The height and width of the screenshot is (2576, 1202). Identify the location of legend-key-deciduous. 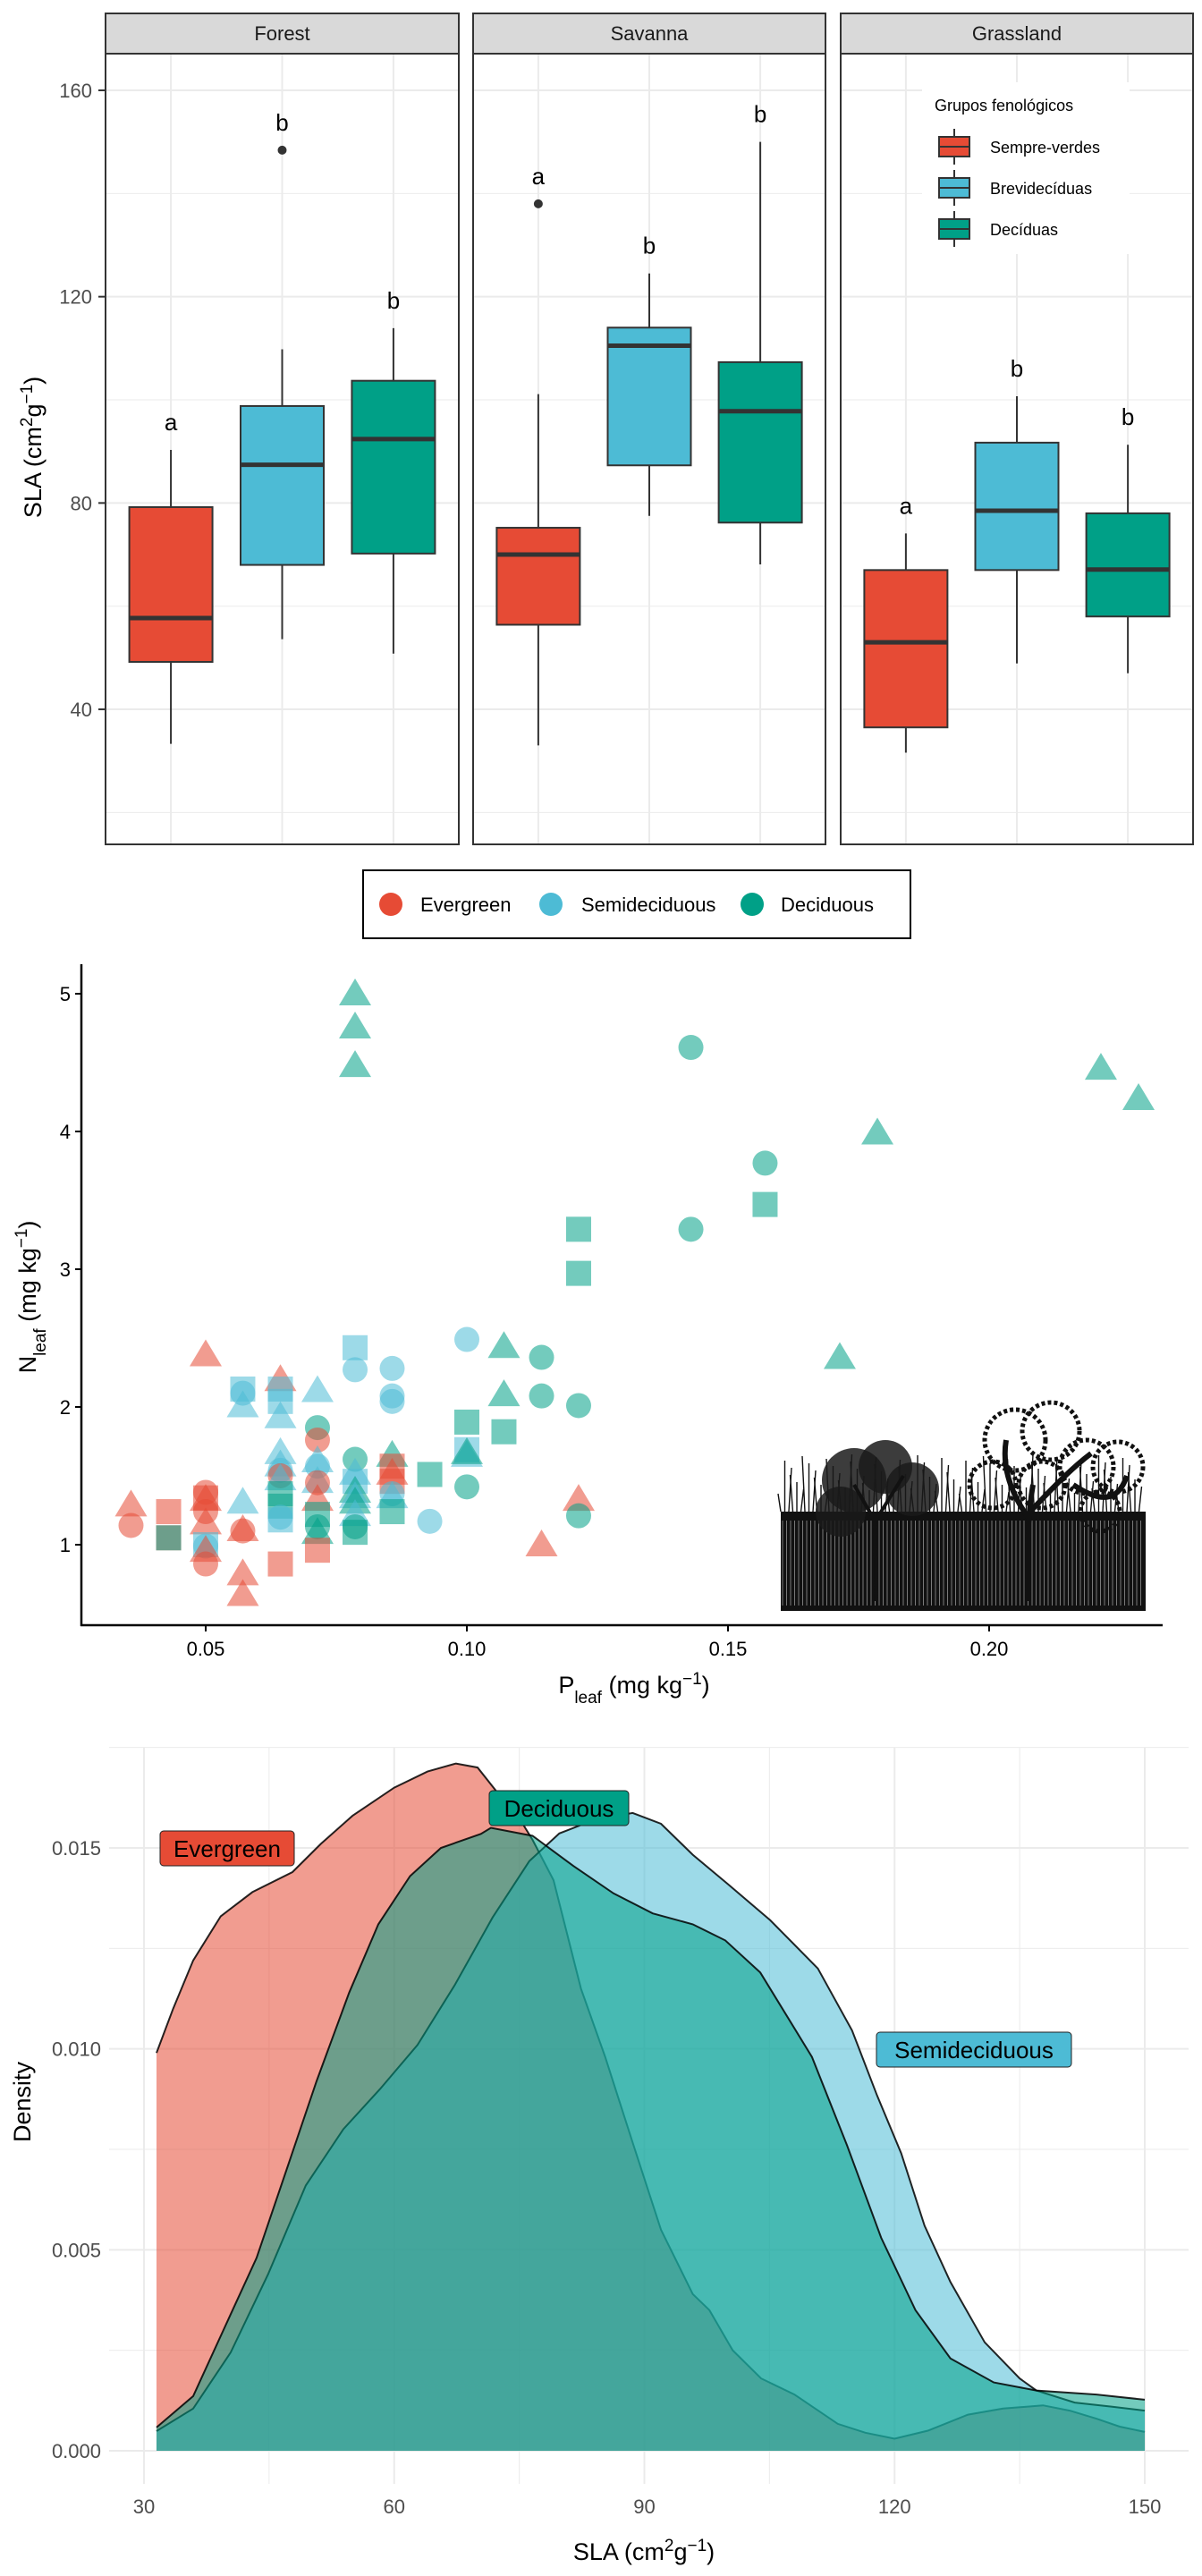
(752, 904).